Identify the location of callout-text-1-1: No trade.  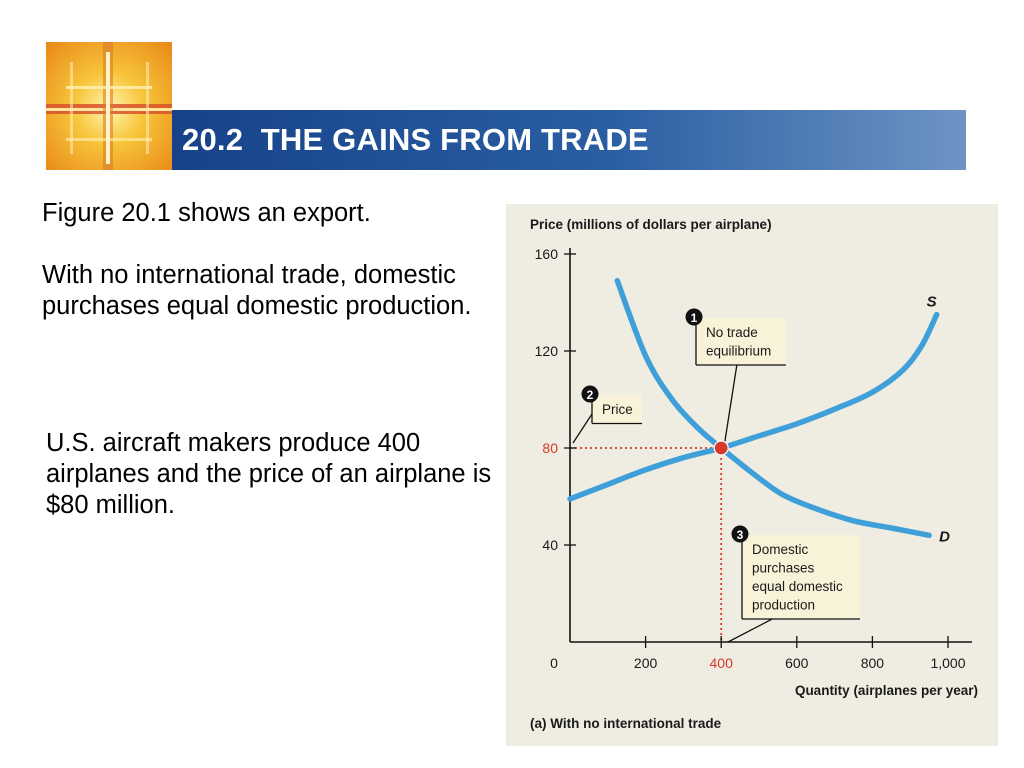
(732, 332).